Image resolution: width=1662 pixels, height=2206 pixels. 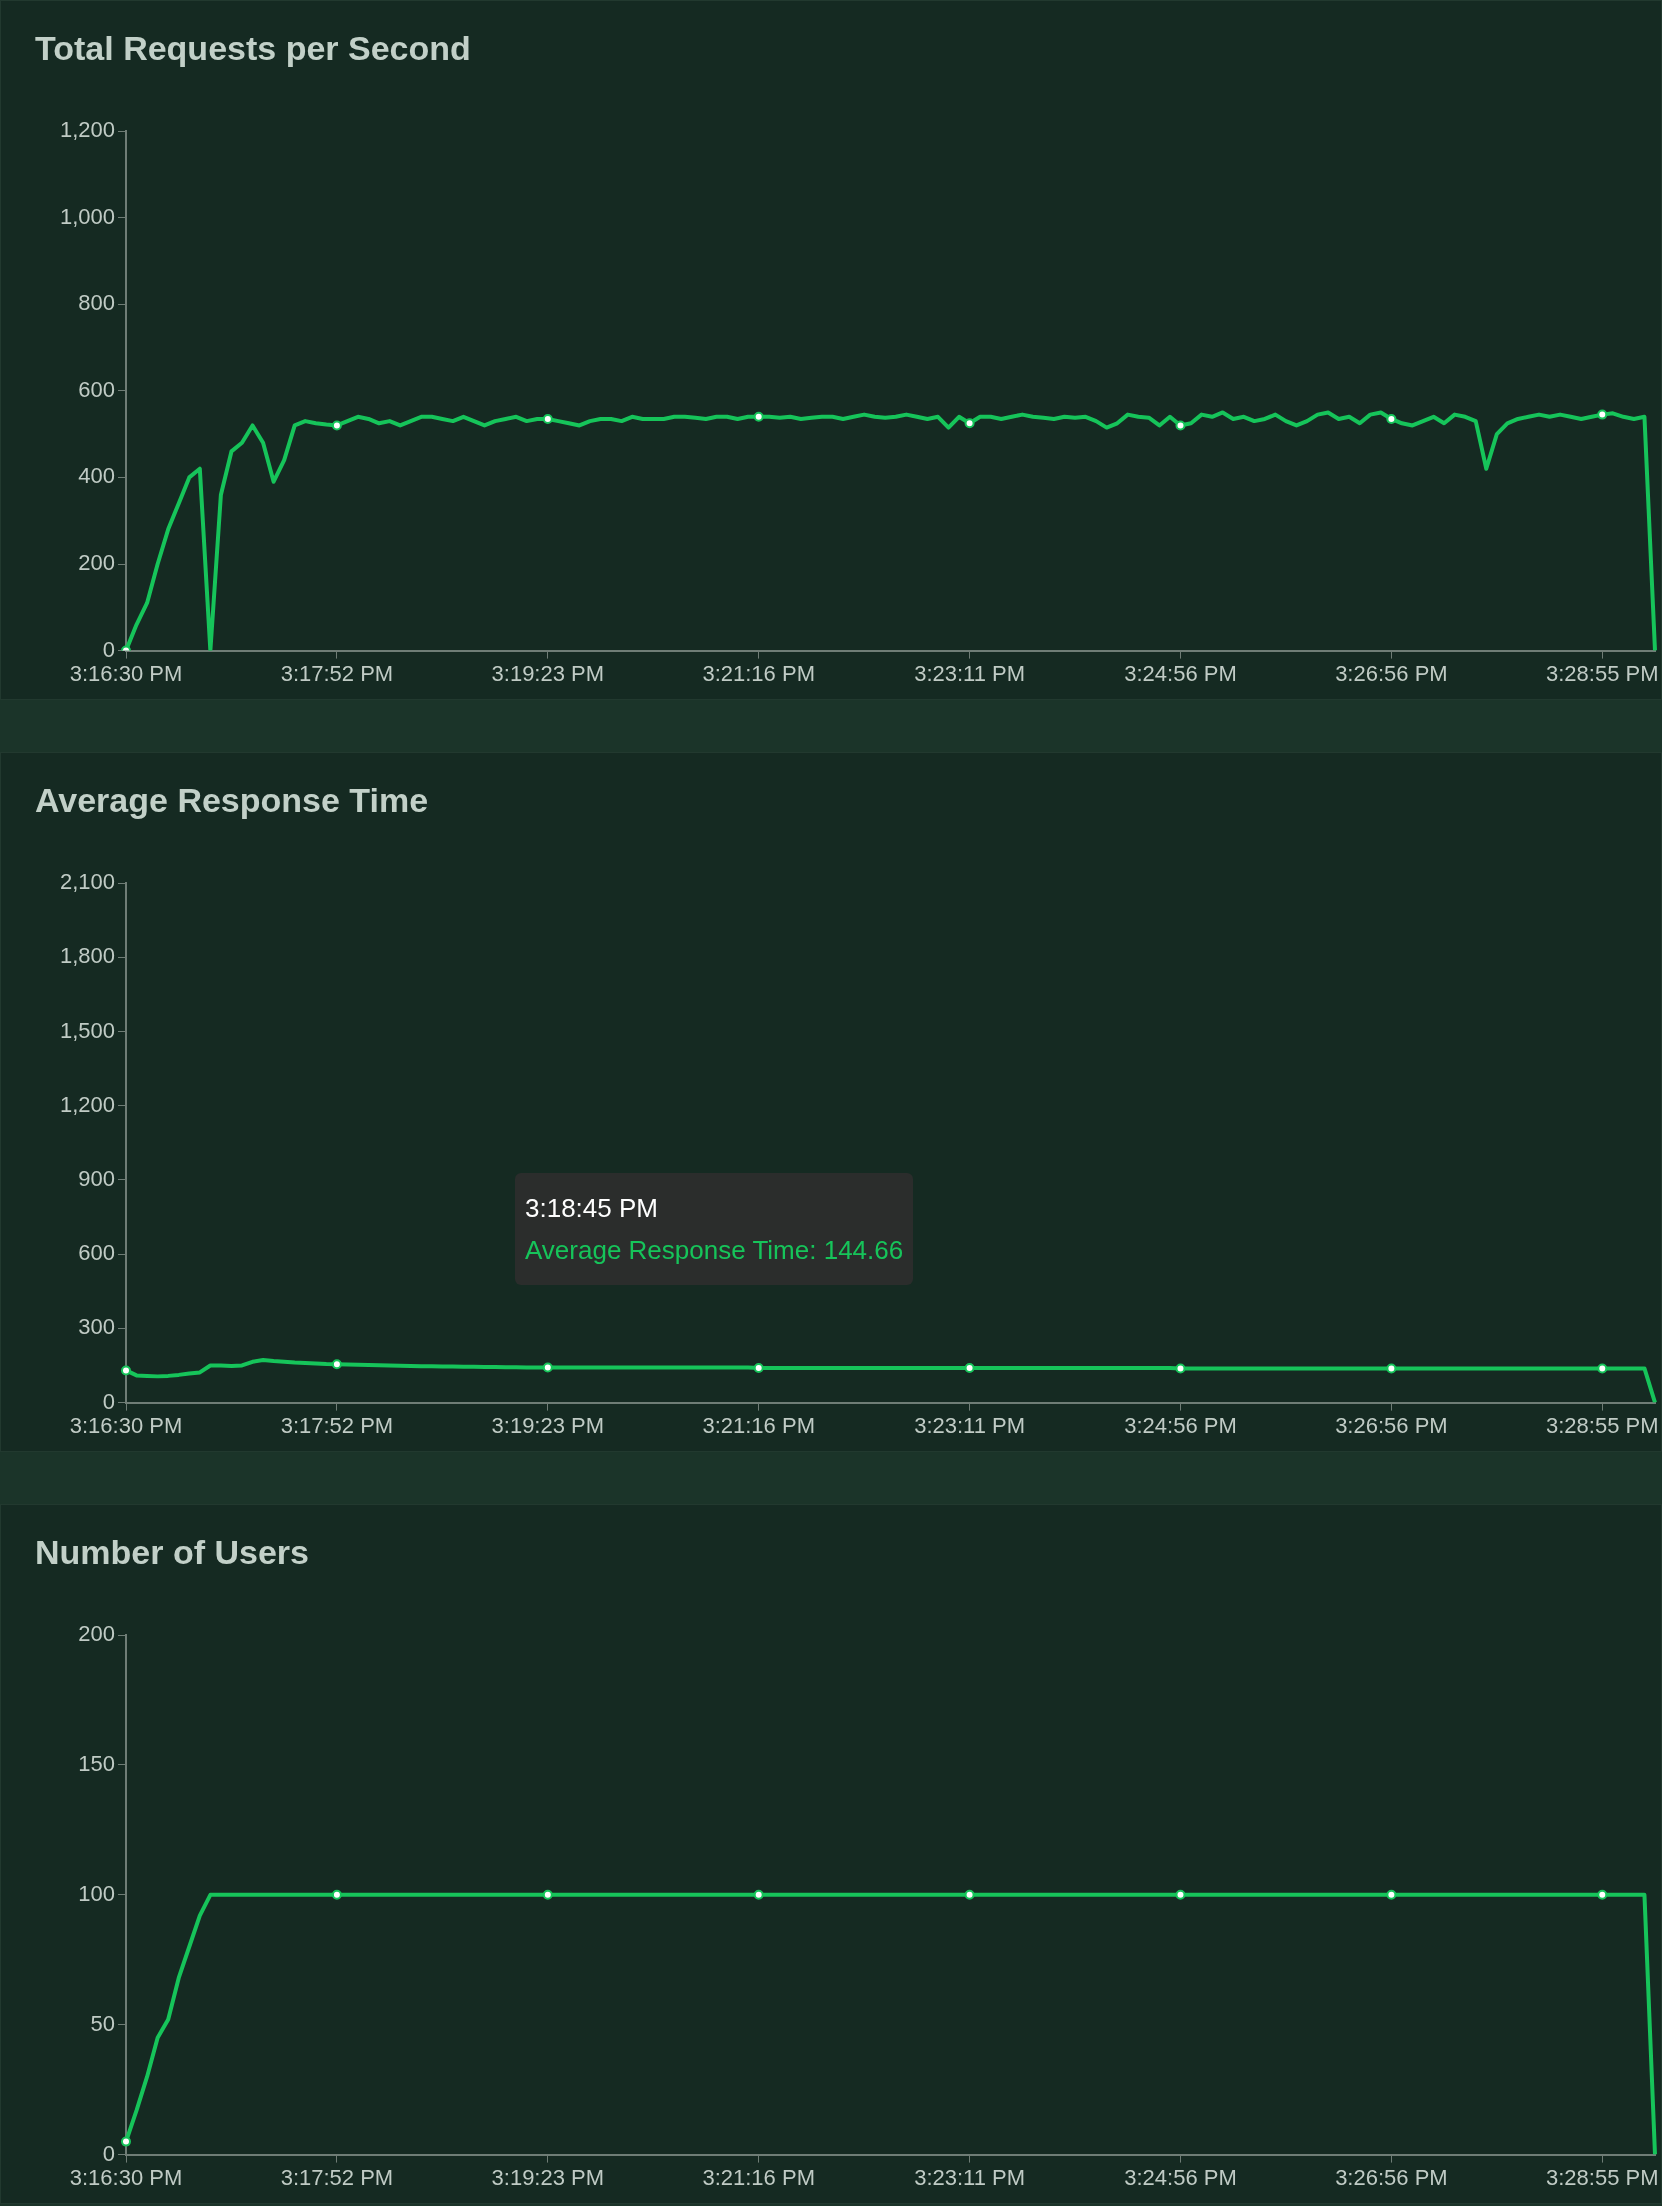 What do you see at coordinates (96, 303) in the screenshot?
I see `y-tick-label: 800` at bounding box center [96, 303].